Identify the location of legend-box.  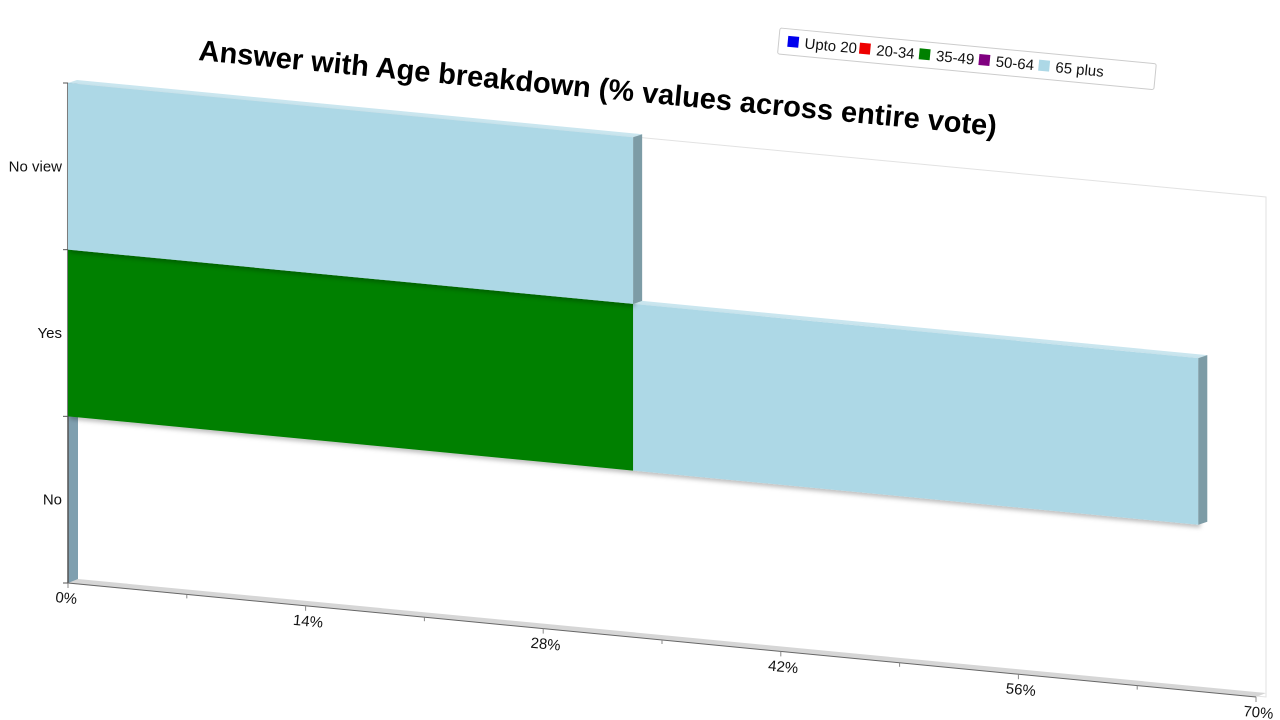
(967, 58).